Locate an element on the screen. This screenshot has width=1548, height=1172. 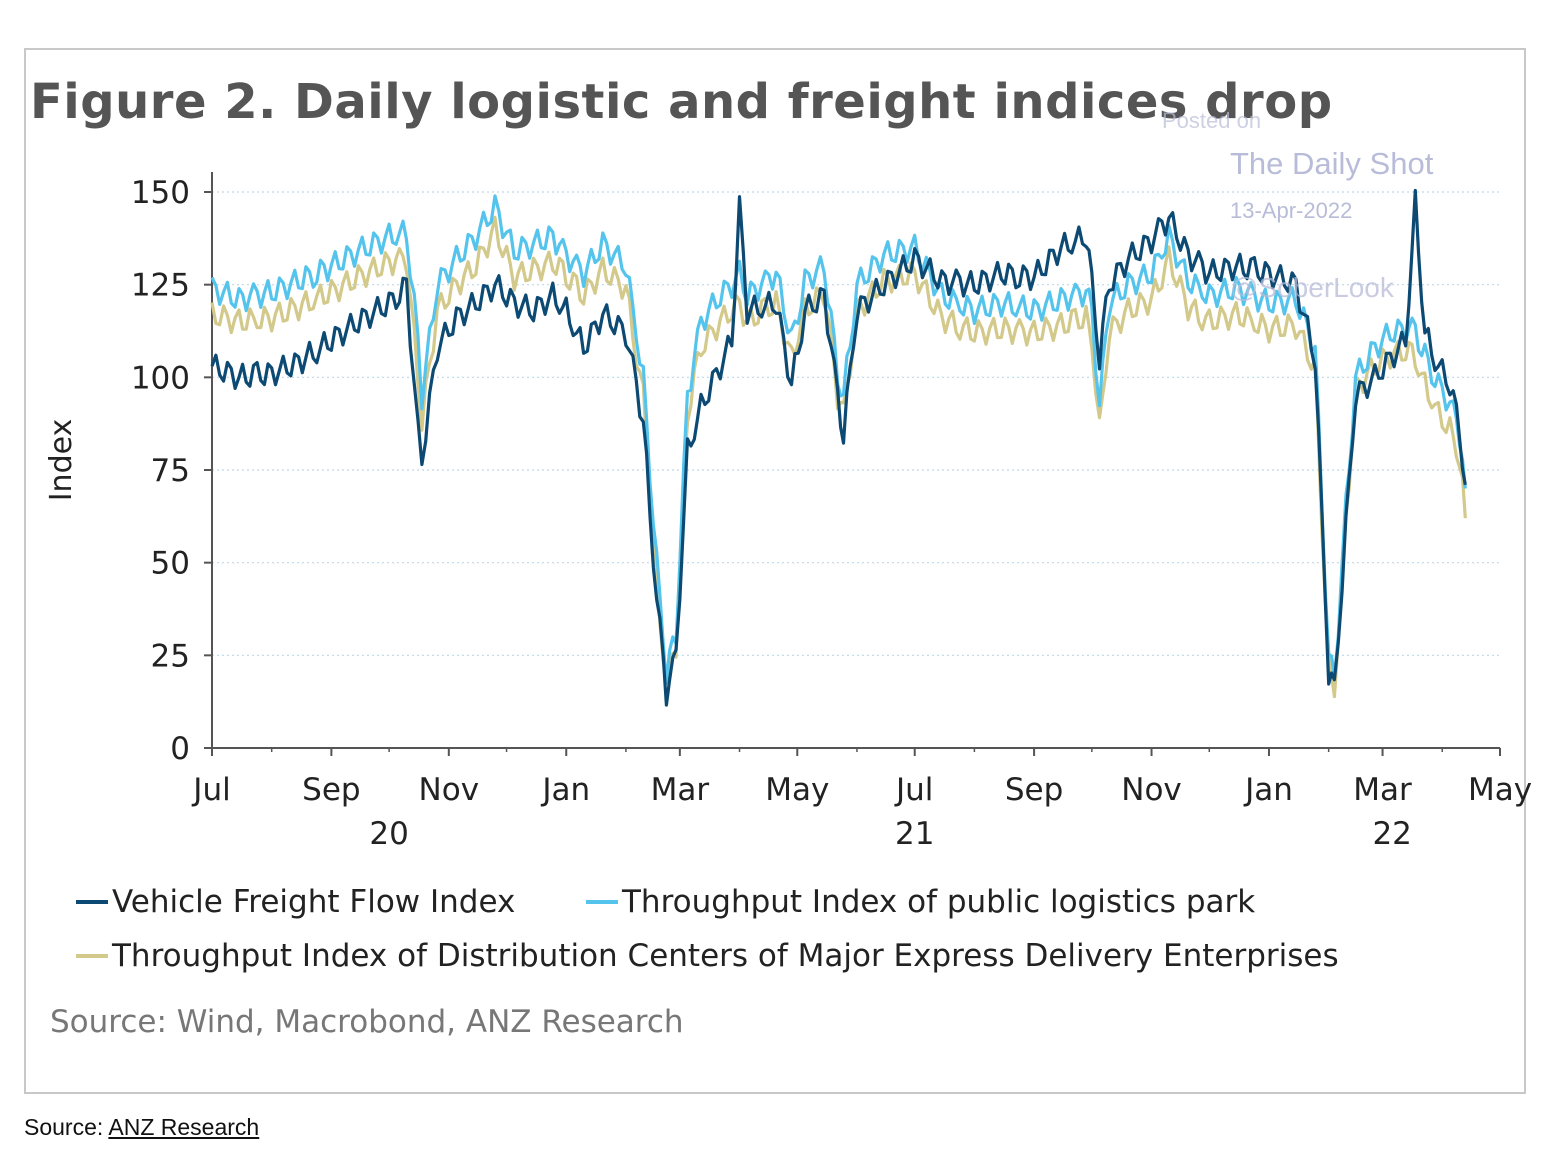
x-tick-label-0: Jul is located at coordinates (210, 790).